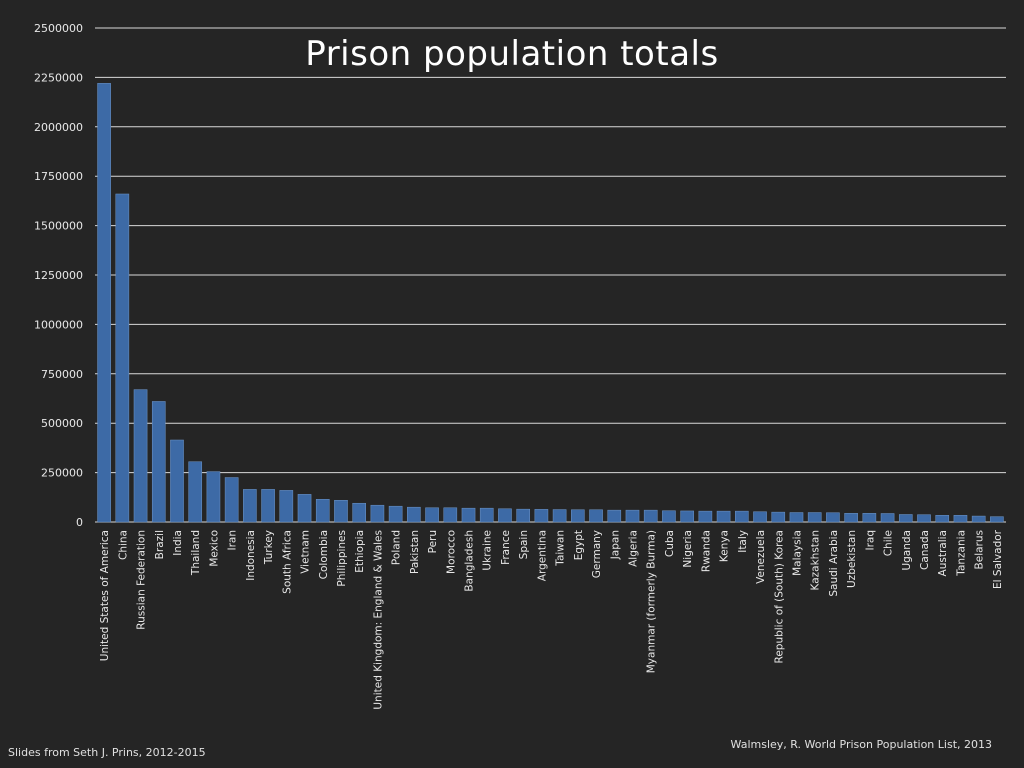 Image resolution: width=1024 pixels, height=768 pixels. I want to click on x-tick-label: Italy, so click(743, 541).